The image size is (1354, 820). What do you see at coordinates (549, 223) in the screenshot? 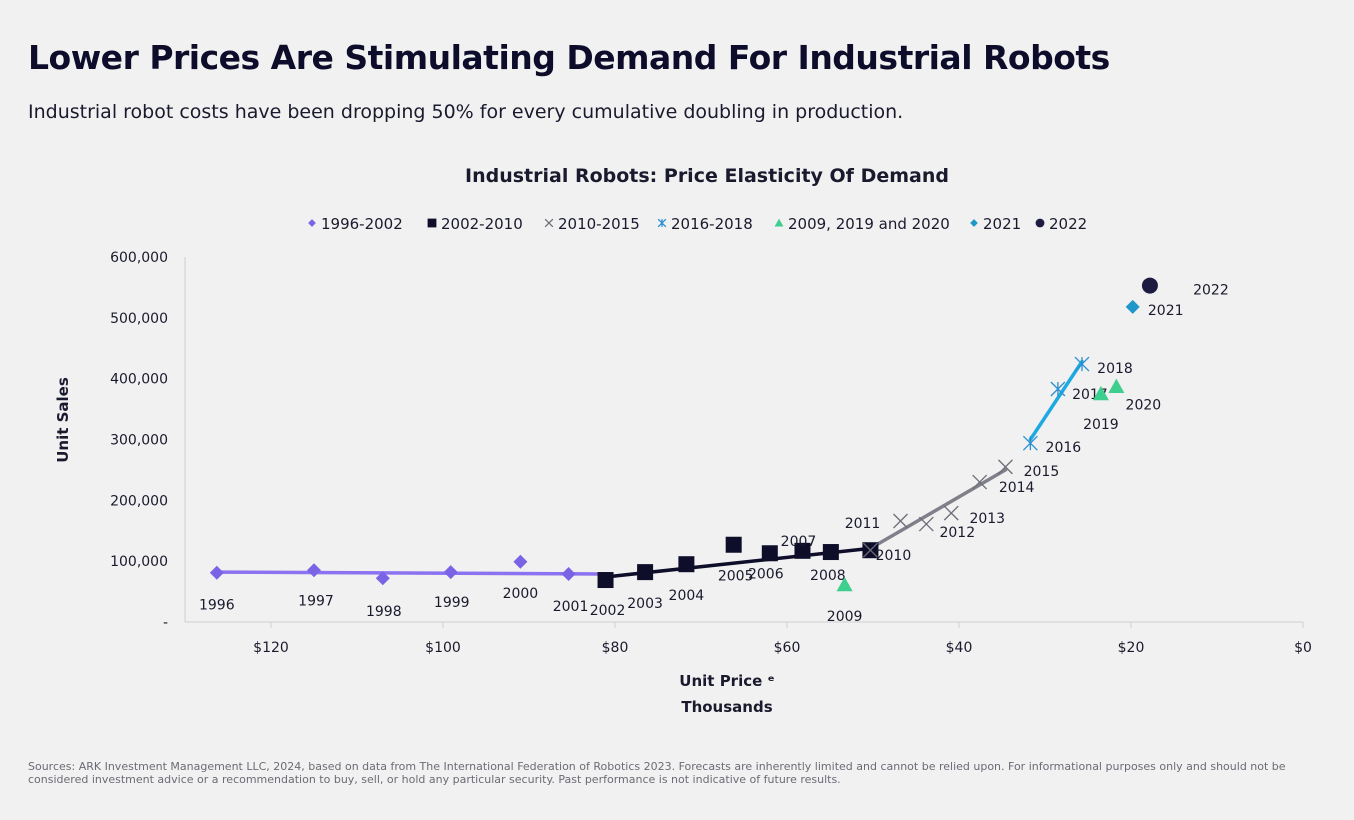
I see `x-marker` at bounding box center [549, 223].